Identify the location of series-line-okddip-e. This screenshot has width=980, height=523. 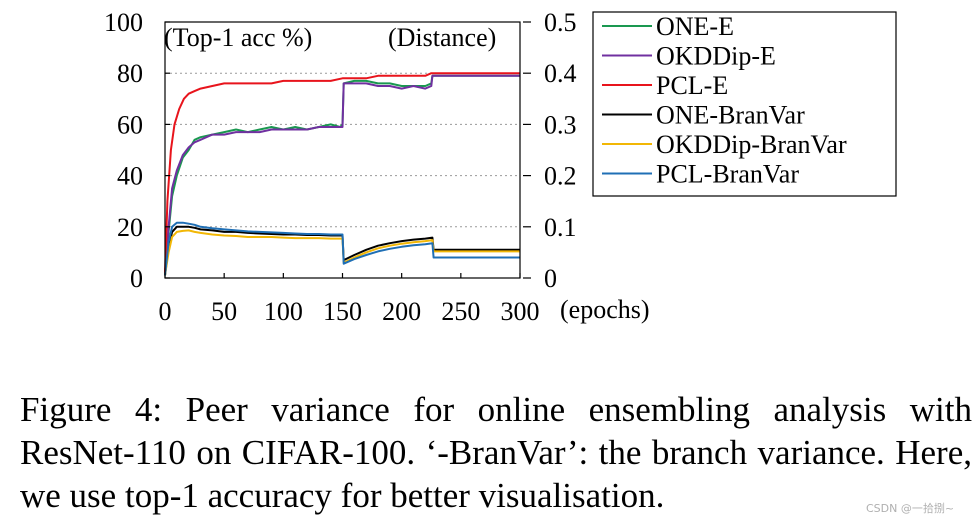
(342, 173).